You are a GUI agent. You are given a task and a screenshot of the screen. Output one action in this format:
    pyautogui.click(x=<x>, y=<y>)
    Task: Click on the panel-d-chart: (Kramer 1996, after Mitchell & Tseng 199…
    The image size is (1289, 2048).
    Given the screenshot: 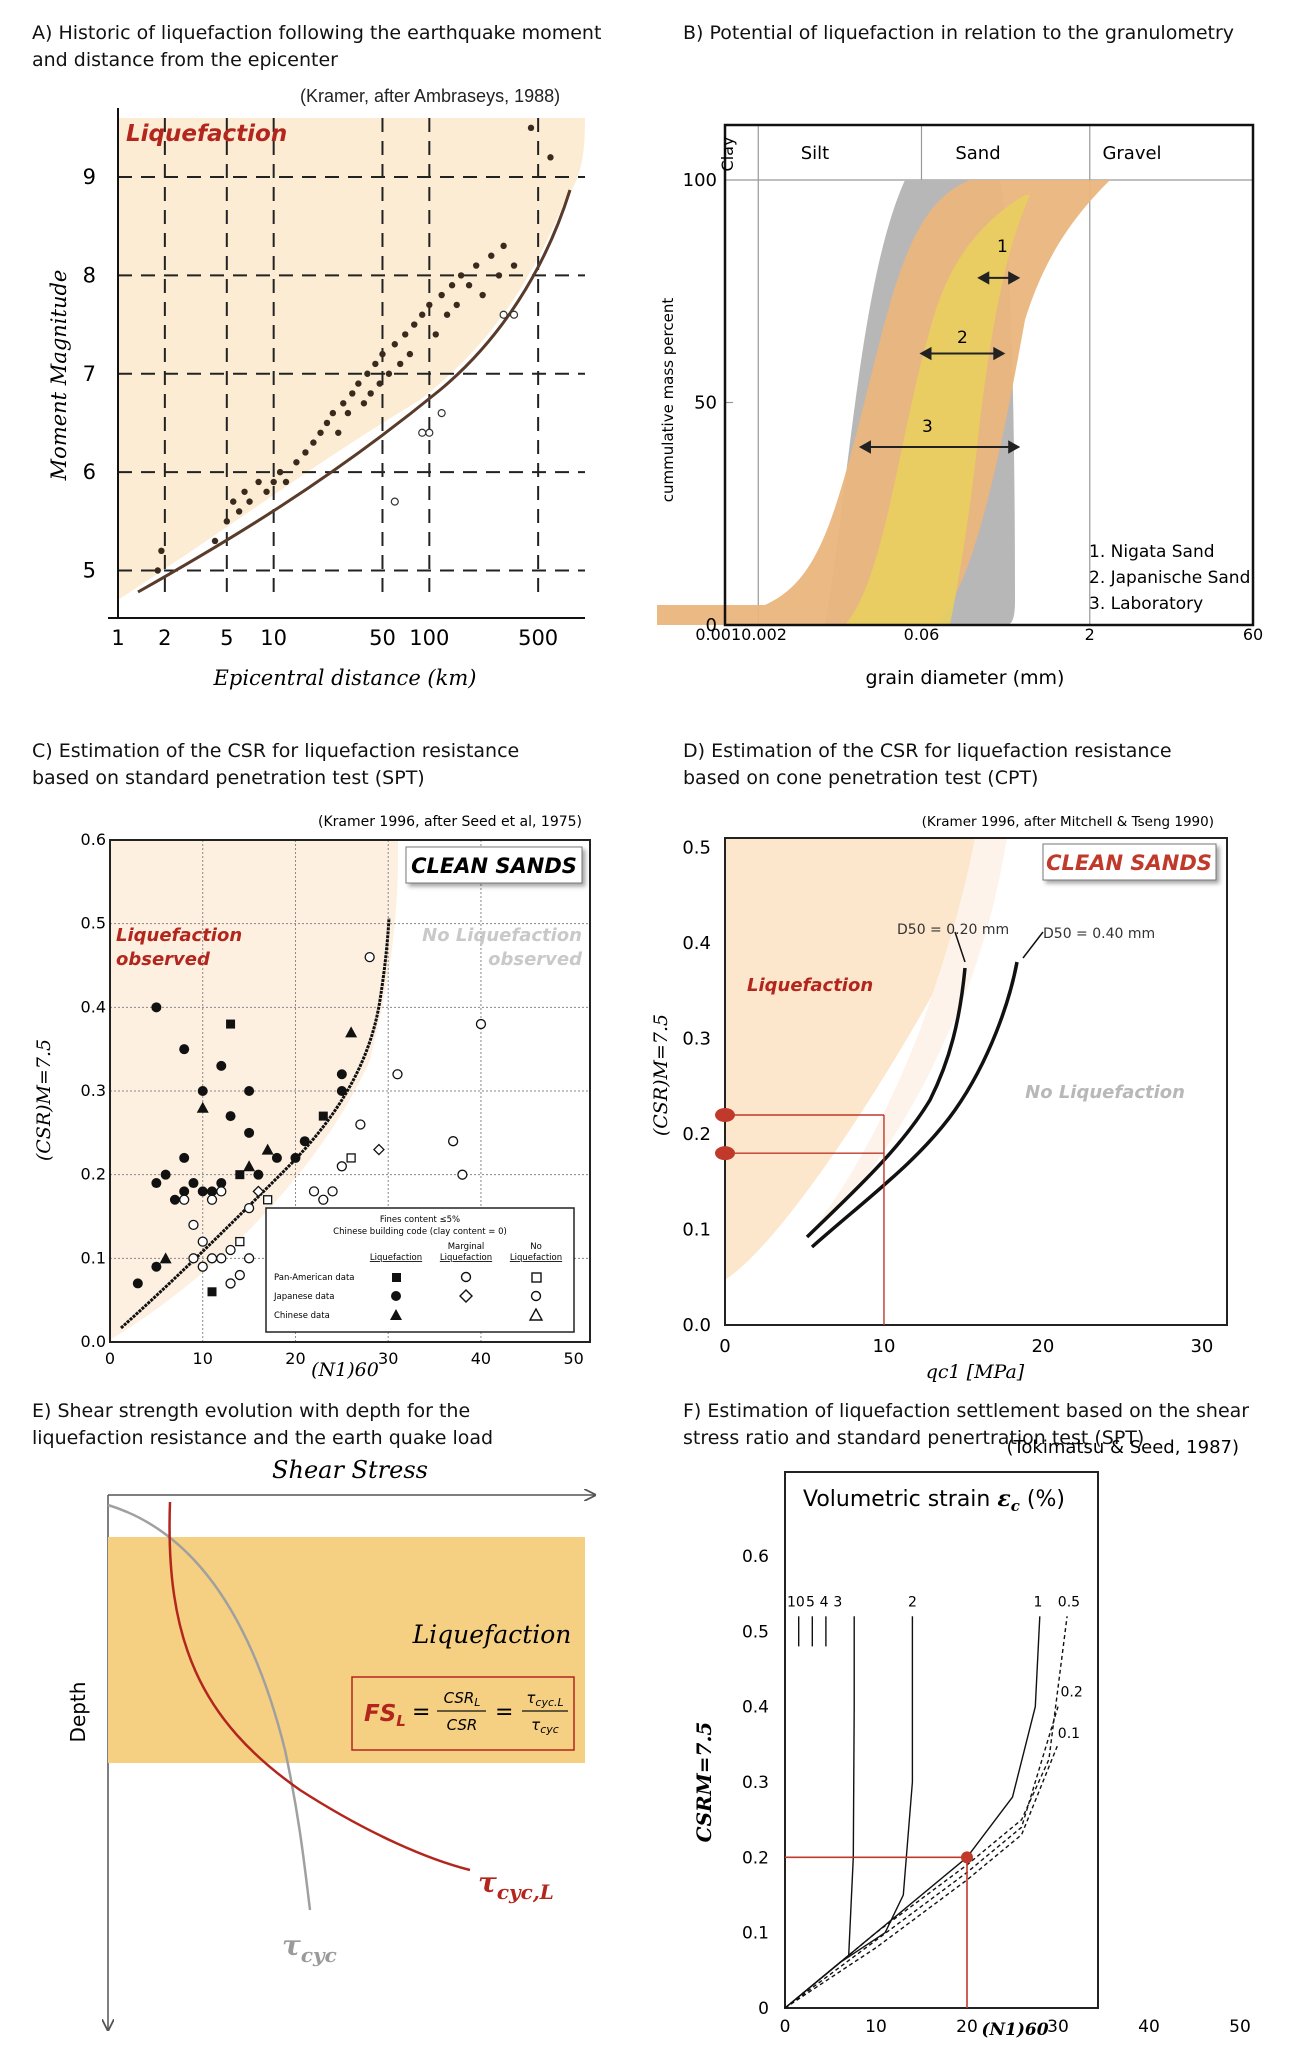 What is the action you would take?
    pyautogui.click(x=939, y=1098)
    